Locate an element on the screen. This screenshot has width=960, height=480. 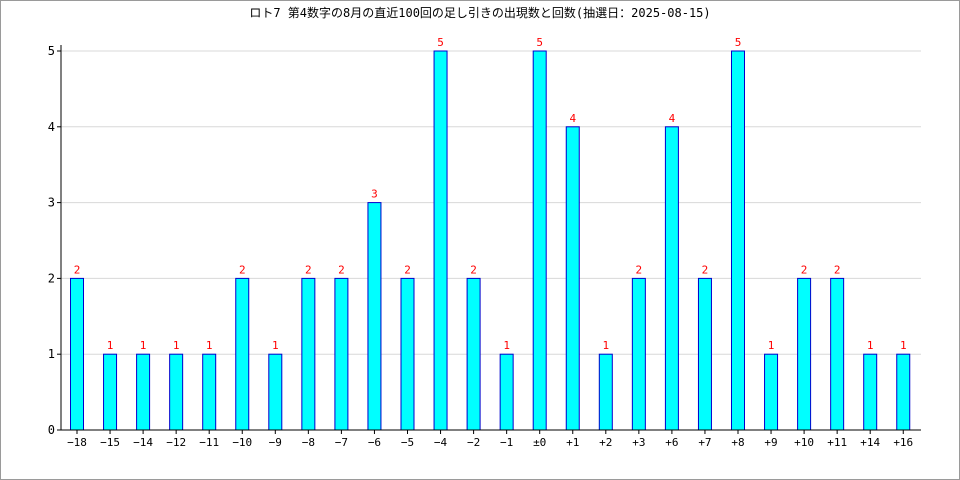
x-tick-label: +1 is located at coordinates (572, 442).